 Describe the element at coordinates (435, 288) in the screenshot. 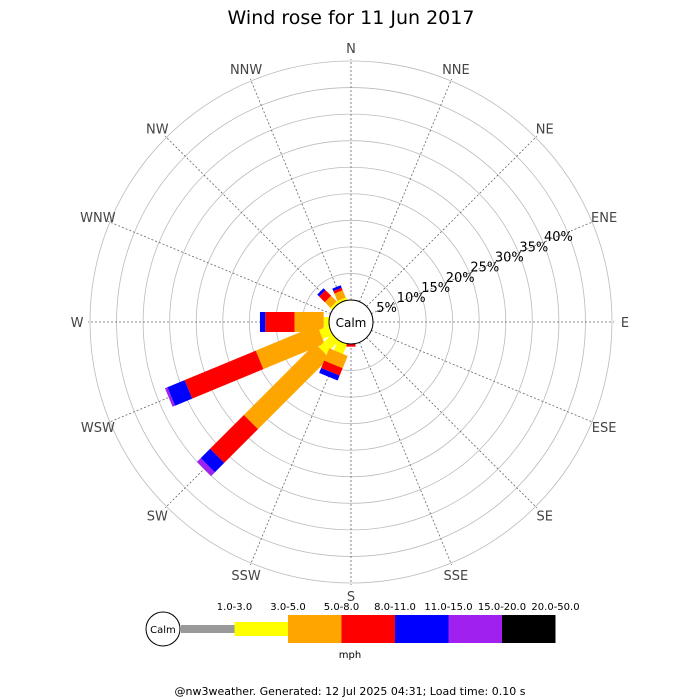

I see `ring-label-15pct: 15%` at that location.